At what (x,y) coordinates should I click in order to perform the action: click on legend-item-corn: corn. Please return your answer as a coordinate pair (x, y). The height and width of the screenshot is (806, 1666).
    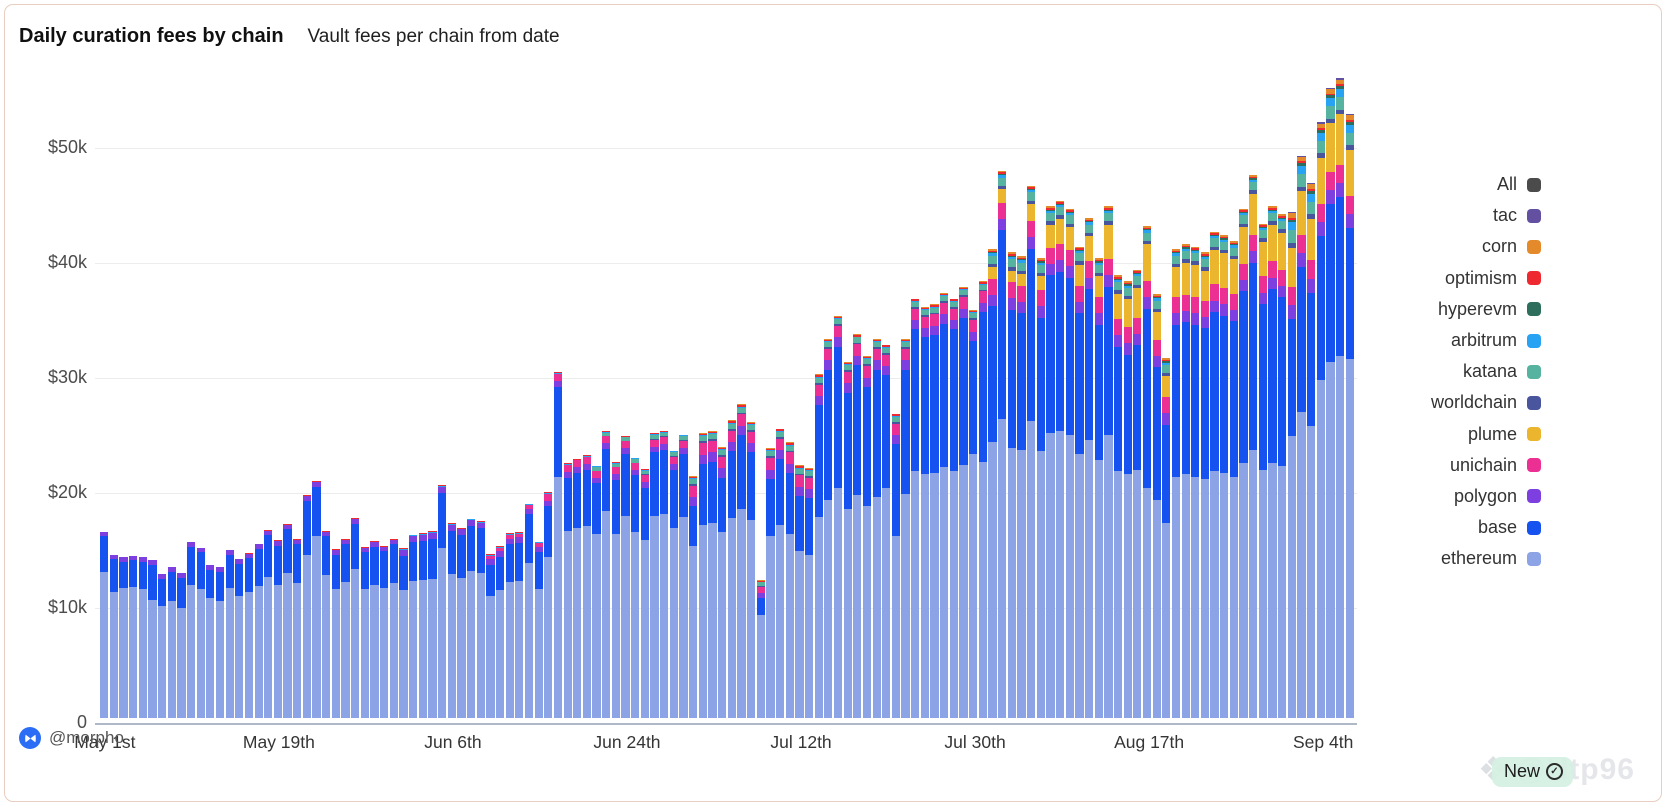
    Looking at the image, I should click on (1486, 246).